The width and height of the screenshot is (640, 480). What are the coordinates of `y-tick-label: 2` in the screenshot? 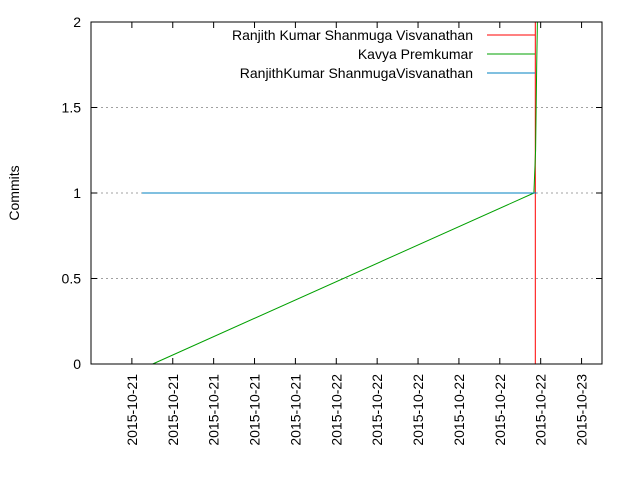 It's located at (77, 22).